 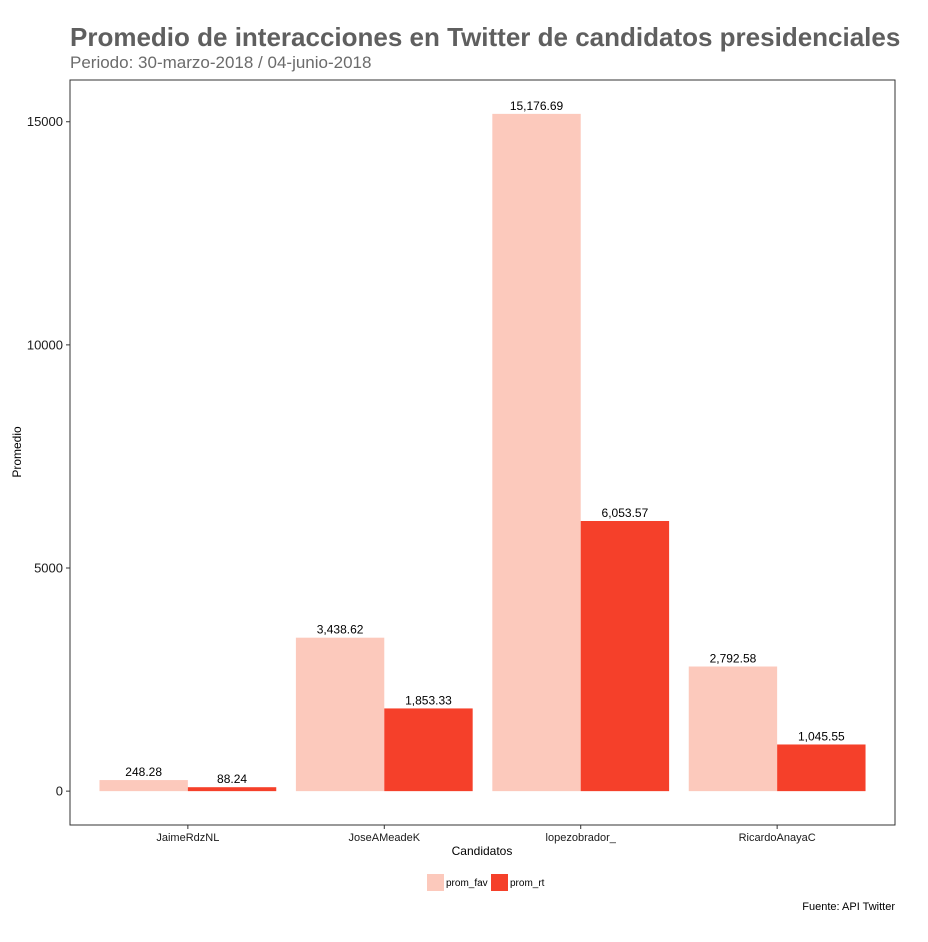 What do you see at coordinates (48, 456) in the screenshot?
I see `y-axis: 0 5000 10000 15000` at bounding box center [48, 456].